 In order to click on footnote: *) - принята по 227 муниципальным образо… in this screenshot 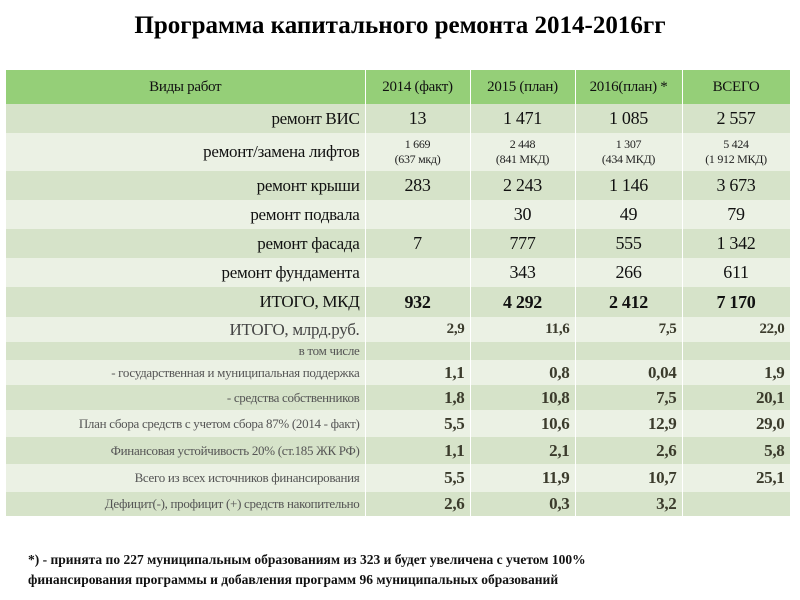, I will do `click(307, 570)`.